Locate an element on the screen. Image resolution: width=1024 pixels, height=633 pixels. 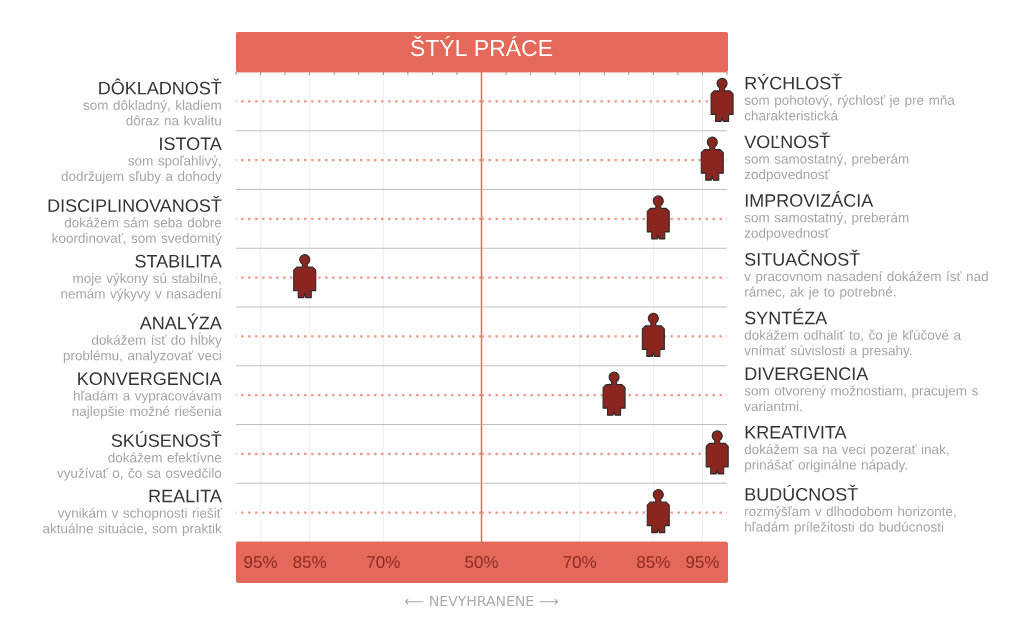
x-axis-title: ⟵ NEVYHRANENE ⟶ is located at coordinates (482, 601).